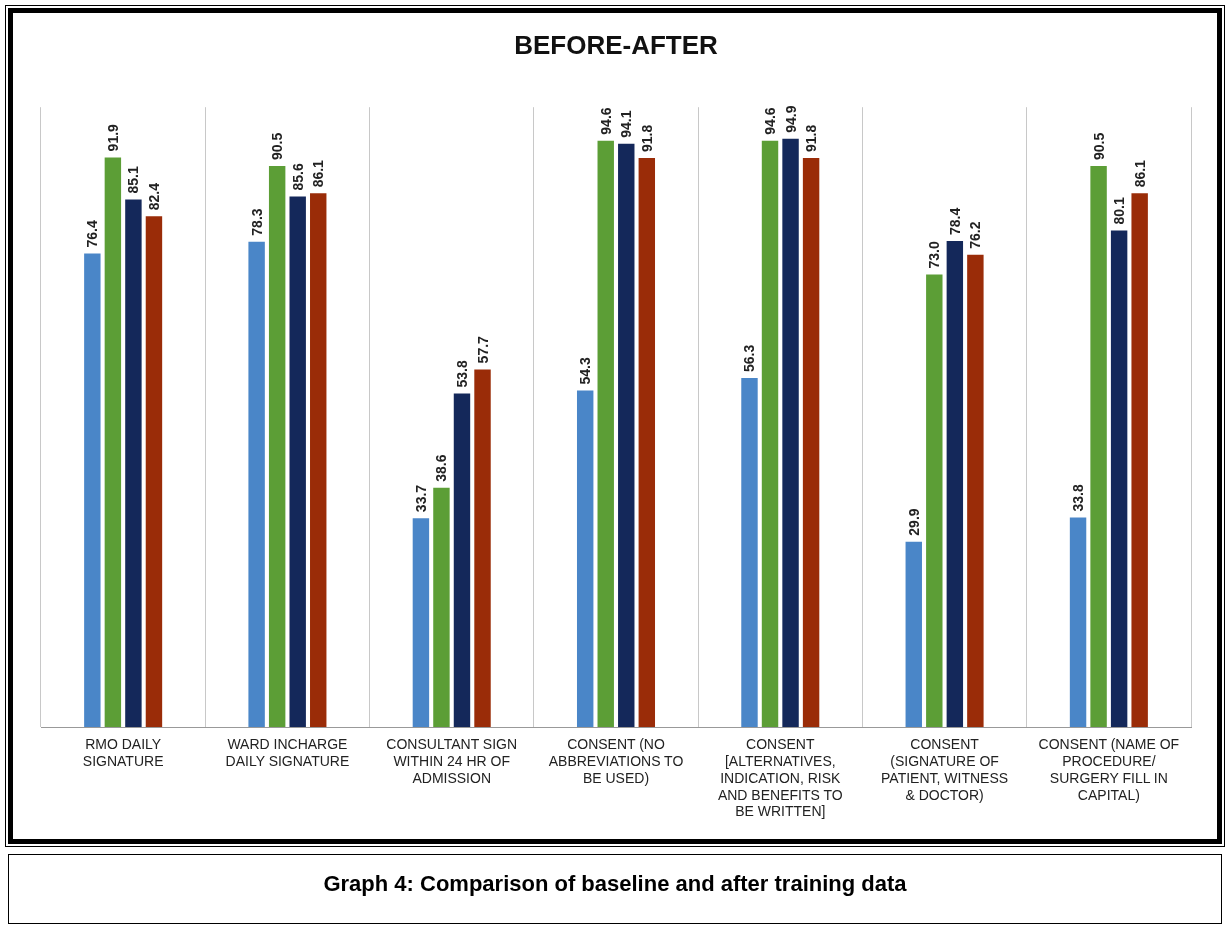  Describe the element at coordinates (112, 137) in the screenshot. I see `data-label: 91.9` at that location.